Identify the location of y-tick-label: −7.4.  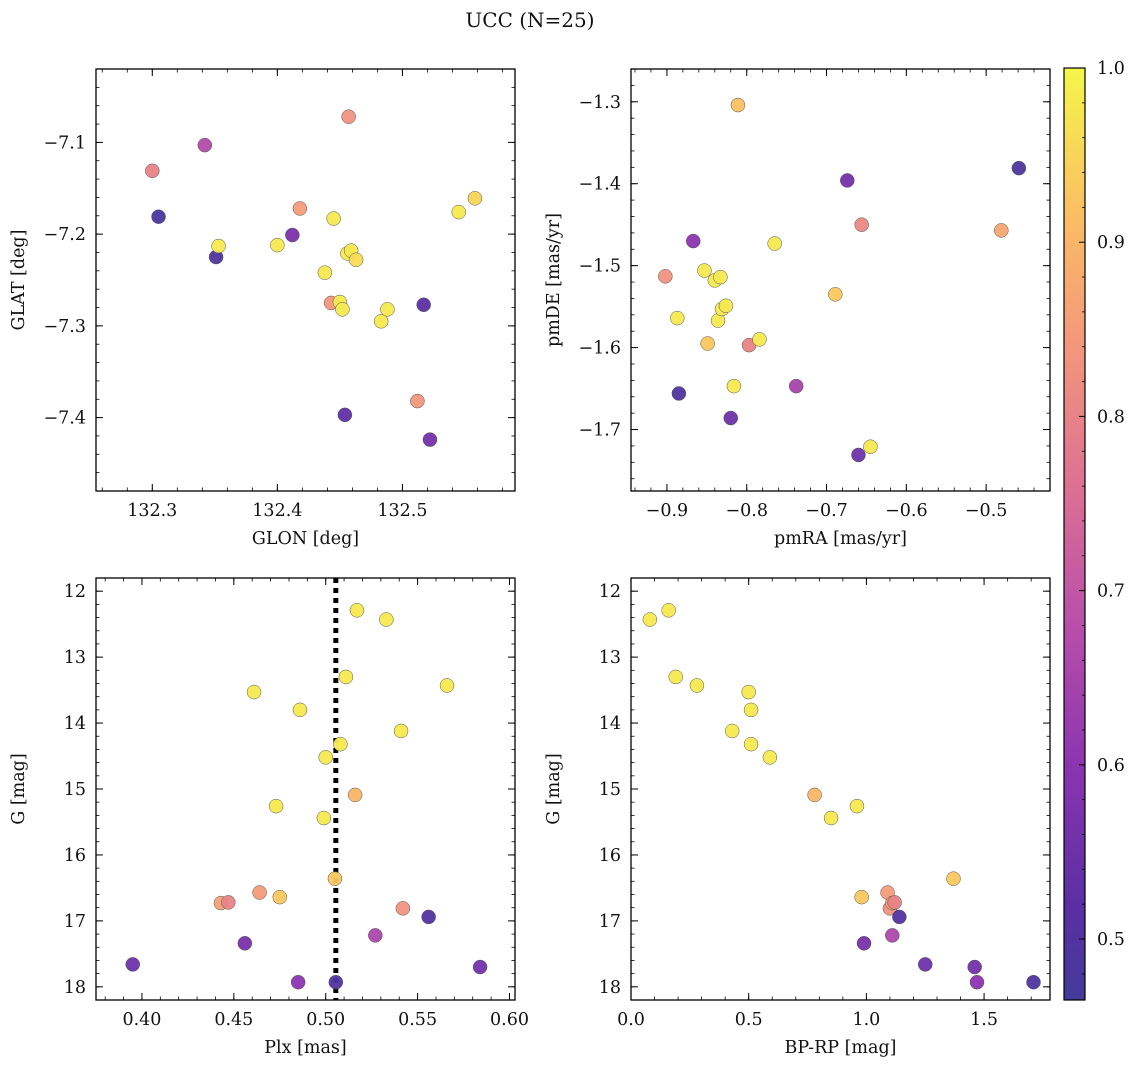
(65, 419).